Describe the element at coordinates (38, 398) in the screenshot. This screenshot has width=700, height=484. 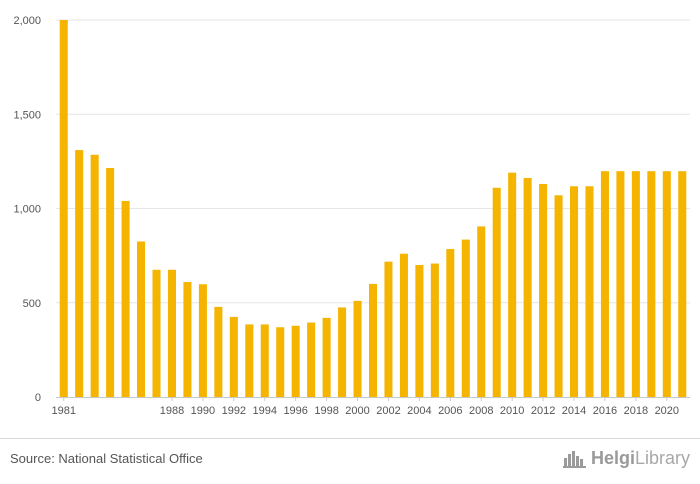
I see `y-tick-label: 0` at that location.